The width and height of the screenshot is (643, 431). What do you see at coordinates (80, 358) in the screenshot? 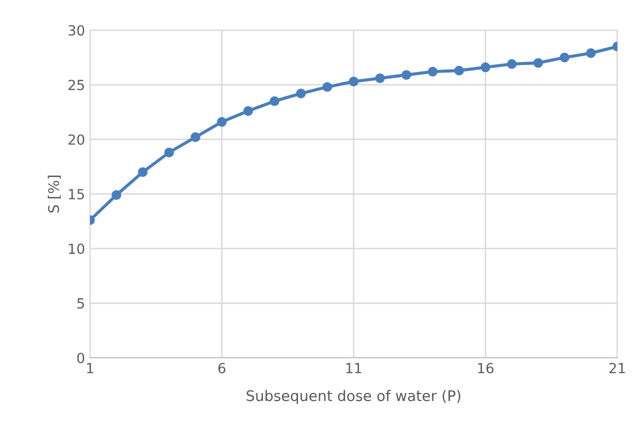
I see `y-tick-label: 0` at bounding box center [80, 358].